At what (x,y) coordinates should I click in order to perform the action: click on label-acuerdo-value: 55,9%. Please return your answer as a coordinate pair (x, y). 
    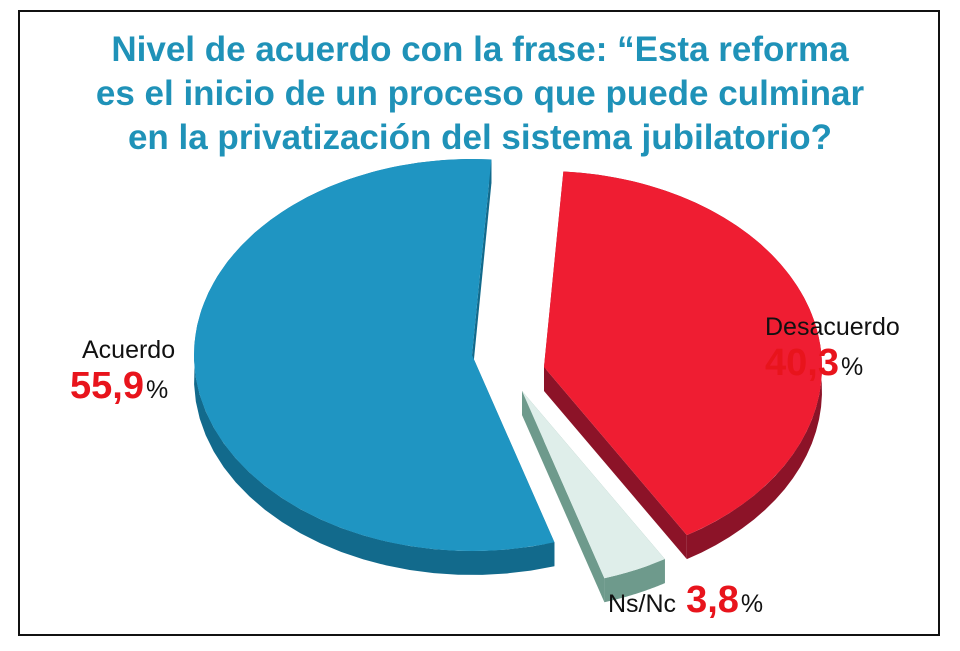
    Looking at the image, I should click on (119, 386).